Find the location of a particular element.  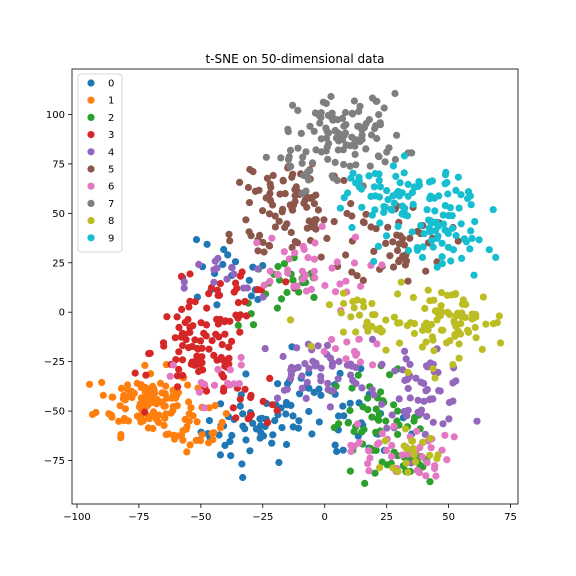

legend-label: 5 is located at coordinates (111, 170).